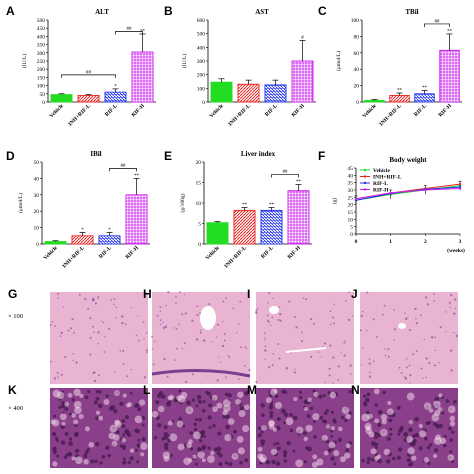 The image size is (474, 474). Describe the element at coordinates (357, 54) in the screenshot. I see `y-tick-label-C: 60` at that location.